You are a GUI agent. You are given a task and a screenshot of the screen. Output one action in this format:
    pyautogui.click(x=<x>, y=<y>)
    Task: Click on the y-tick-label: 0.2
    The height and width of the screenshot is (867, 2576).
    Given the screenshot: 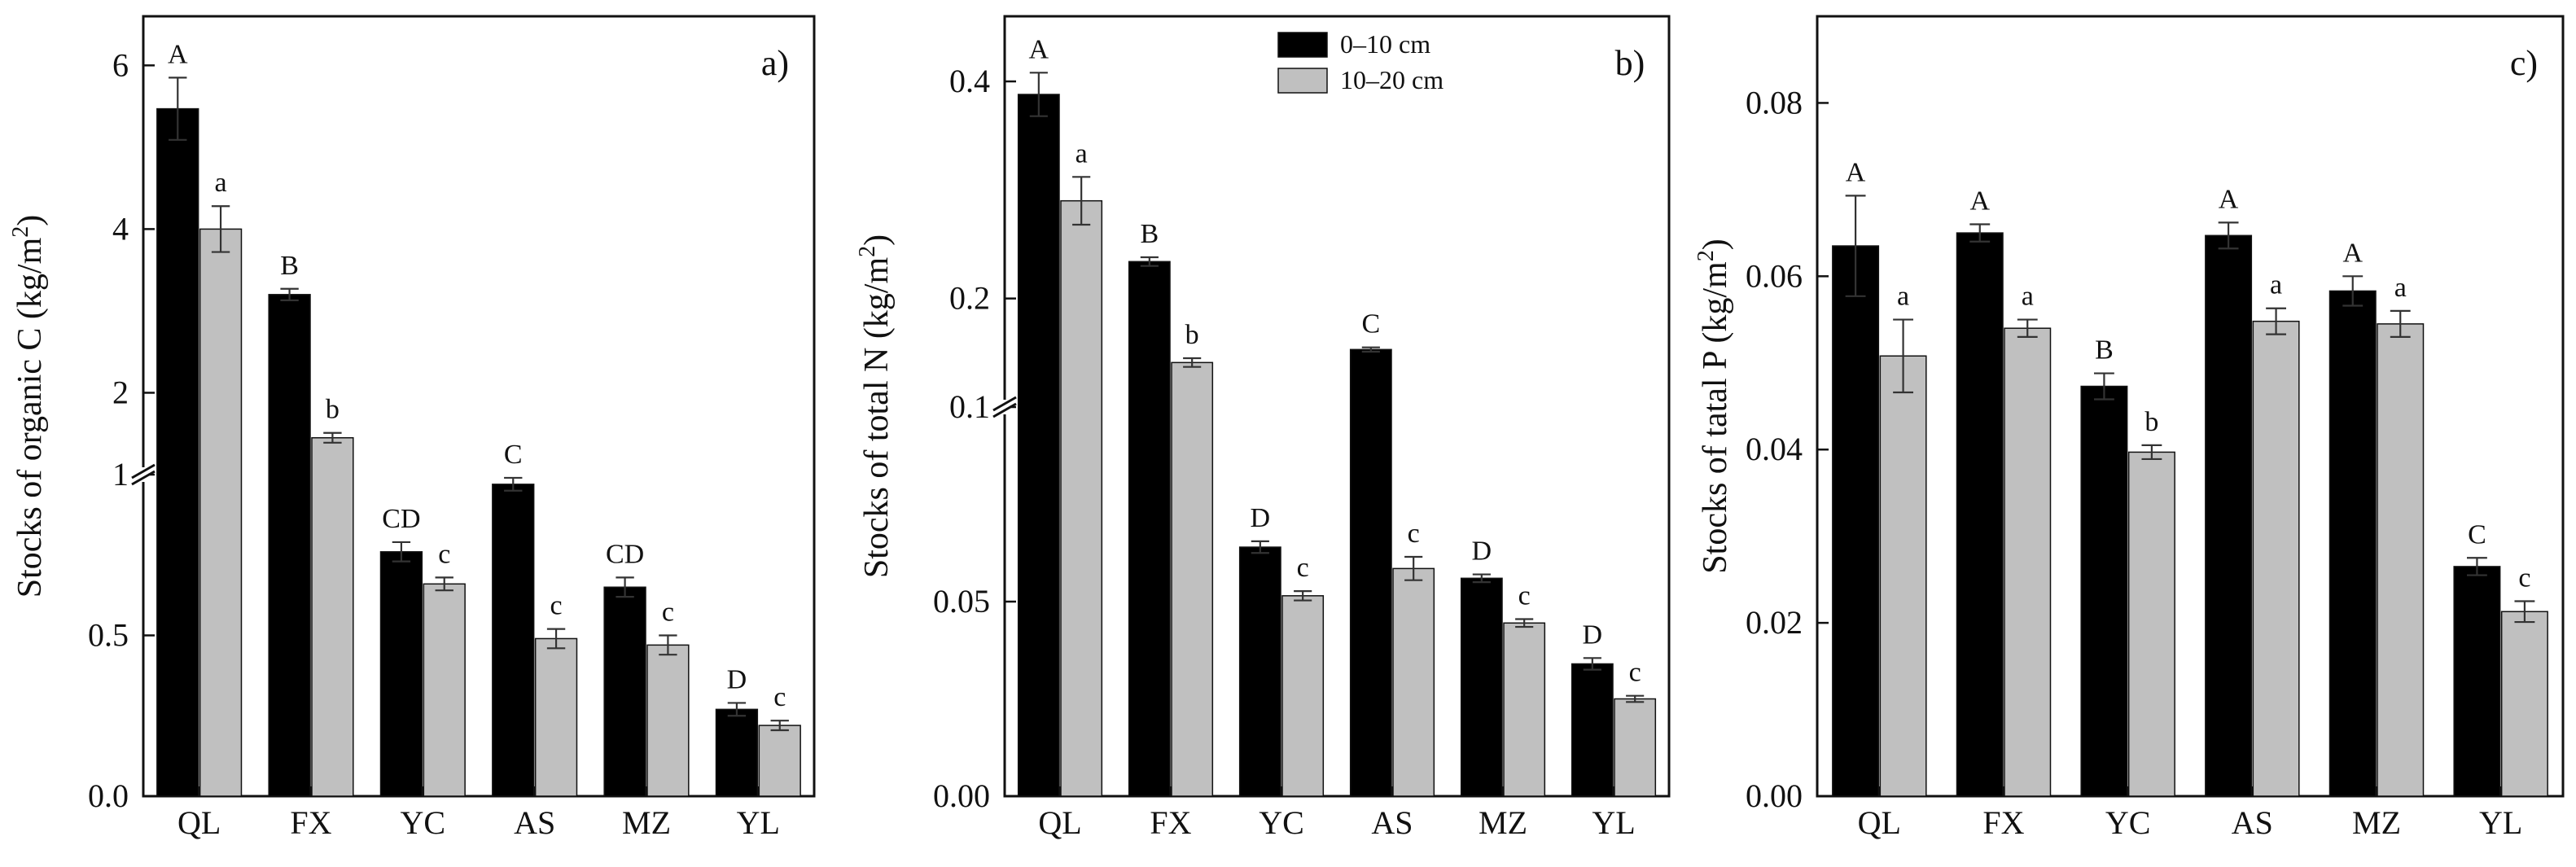 What is the action you would take?
    pyautogui.click(x=969, y=298)
    